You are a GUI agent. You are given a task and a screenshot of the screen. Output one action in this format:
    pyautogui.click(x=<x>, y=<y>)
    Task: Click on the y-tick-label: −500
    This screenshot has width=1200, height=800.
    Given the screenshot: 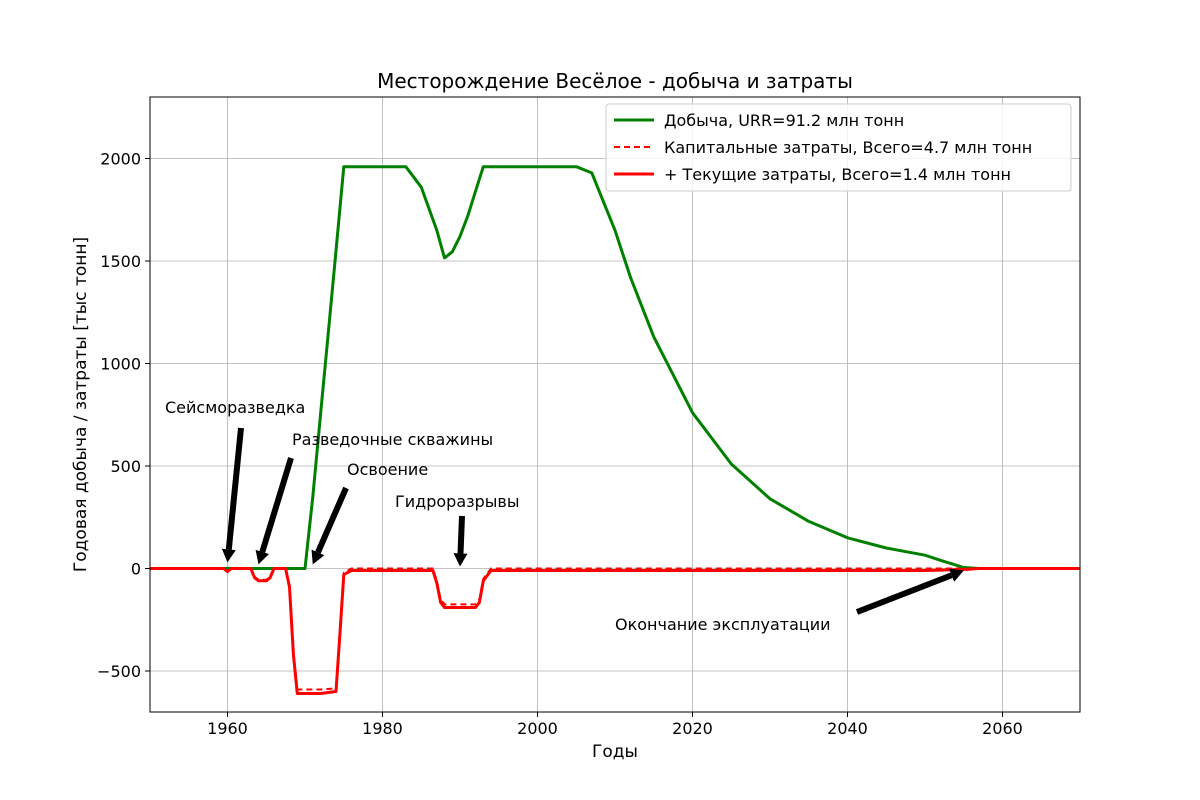 What is the action you would take?
    pyautogui.click(x=119, y=671)
    